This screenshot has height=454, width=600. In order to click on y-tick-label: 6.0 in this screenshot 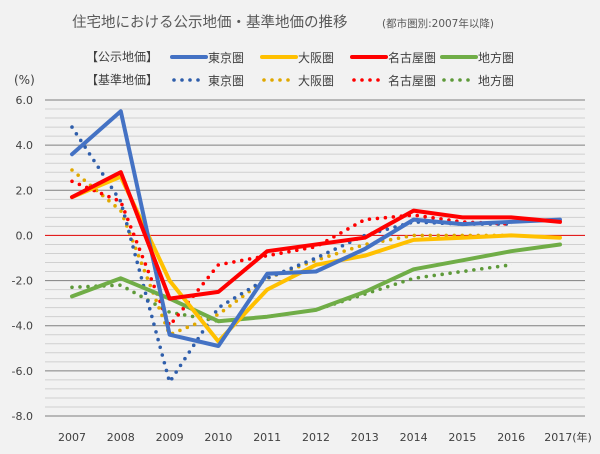, I will do `click(25, 100)`.